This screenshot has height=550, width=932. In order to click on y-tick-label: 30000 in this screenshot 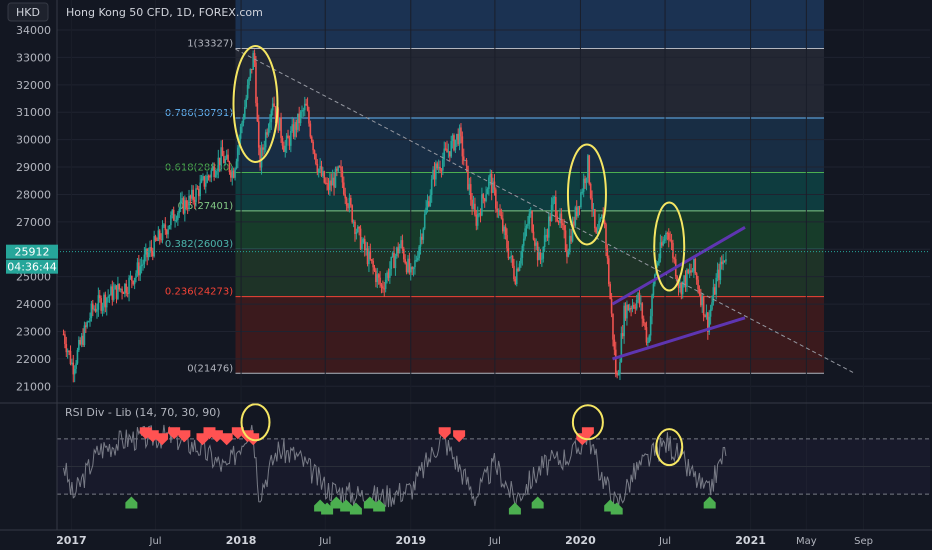, I will do `click(33, 140)`.